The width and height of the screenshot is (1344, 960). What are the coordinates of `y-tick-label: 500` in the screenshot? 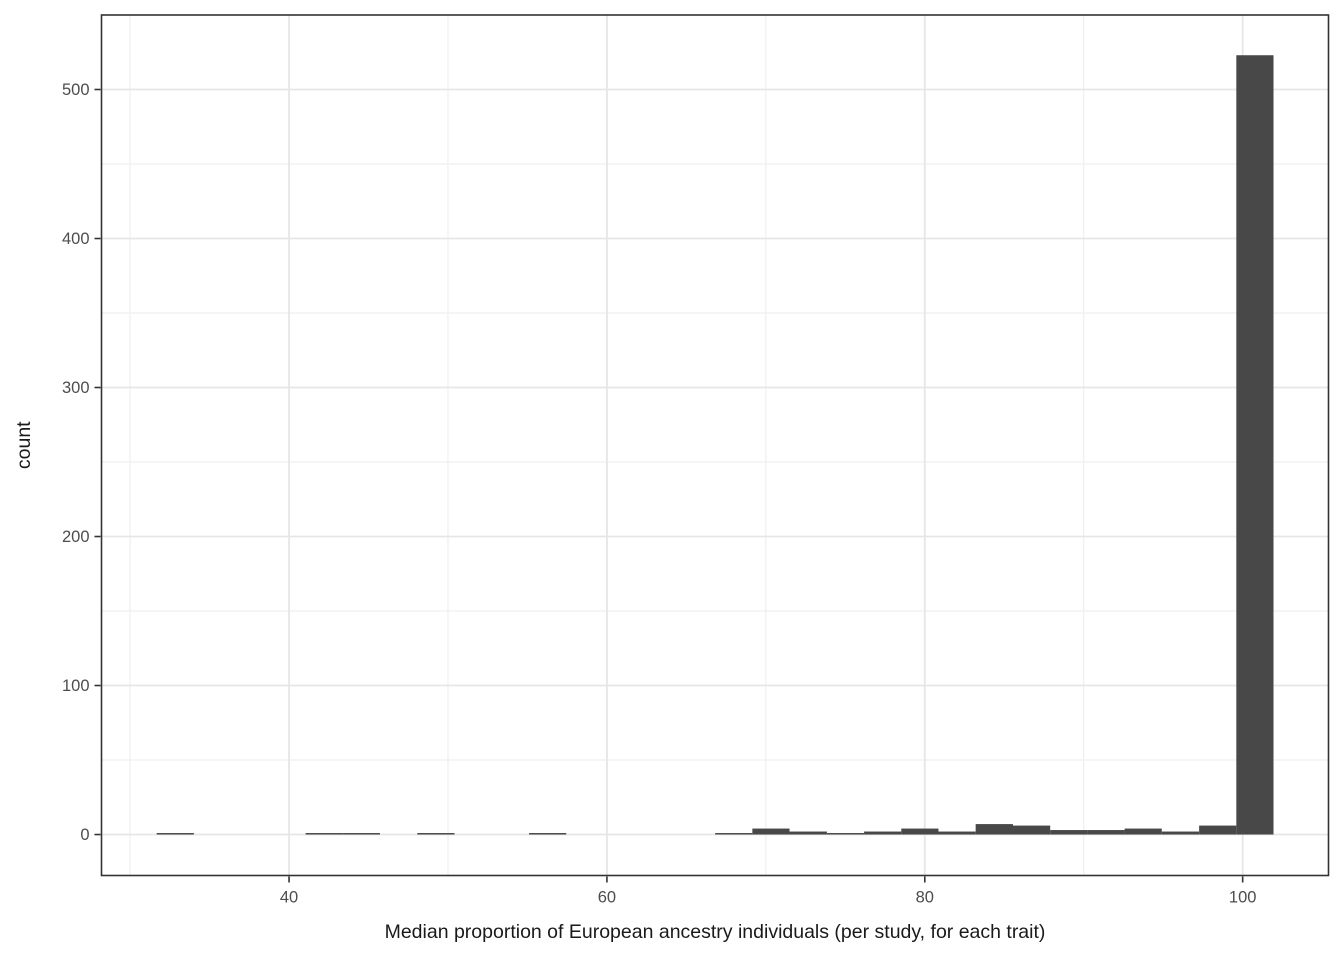 It's located at (76, 90).